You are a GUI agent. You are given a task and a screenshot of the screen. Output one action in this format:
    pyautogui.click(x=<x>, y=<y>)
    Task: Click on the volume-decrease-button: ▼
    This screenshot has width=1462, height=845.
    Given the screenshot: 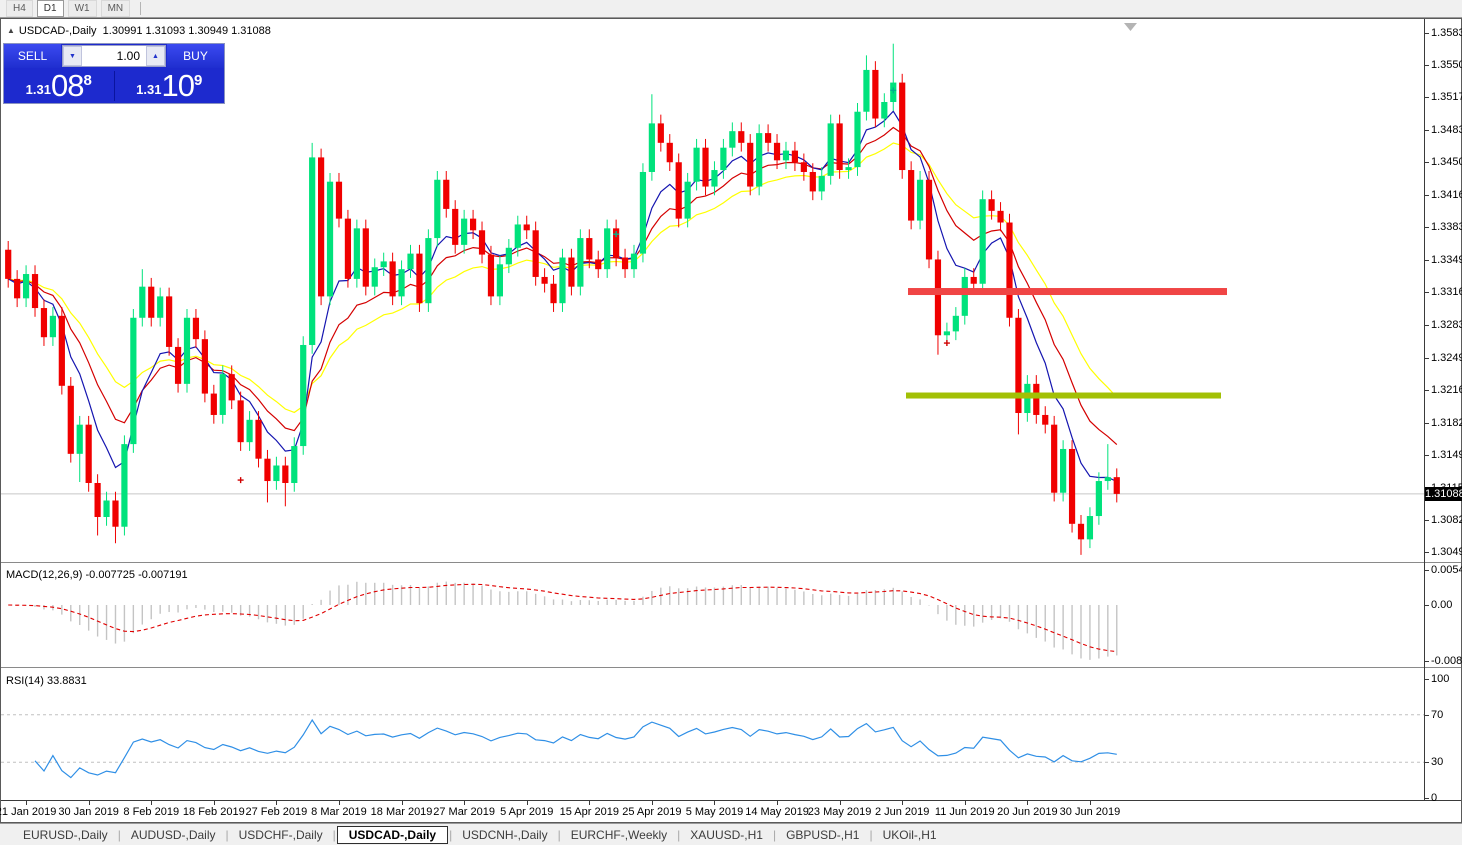 What is the action you would take?
    pyautogui.click(x=72, y=56)
    